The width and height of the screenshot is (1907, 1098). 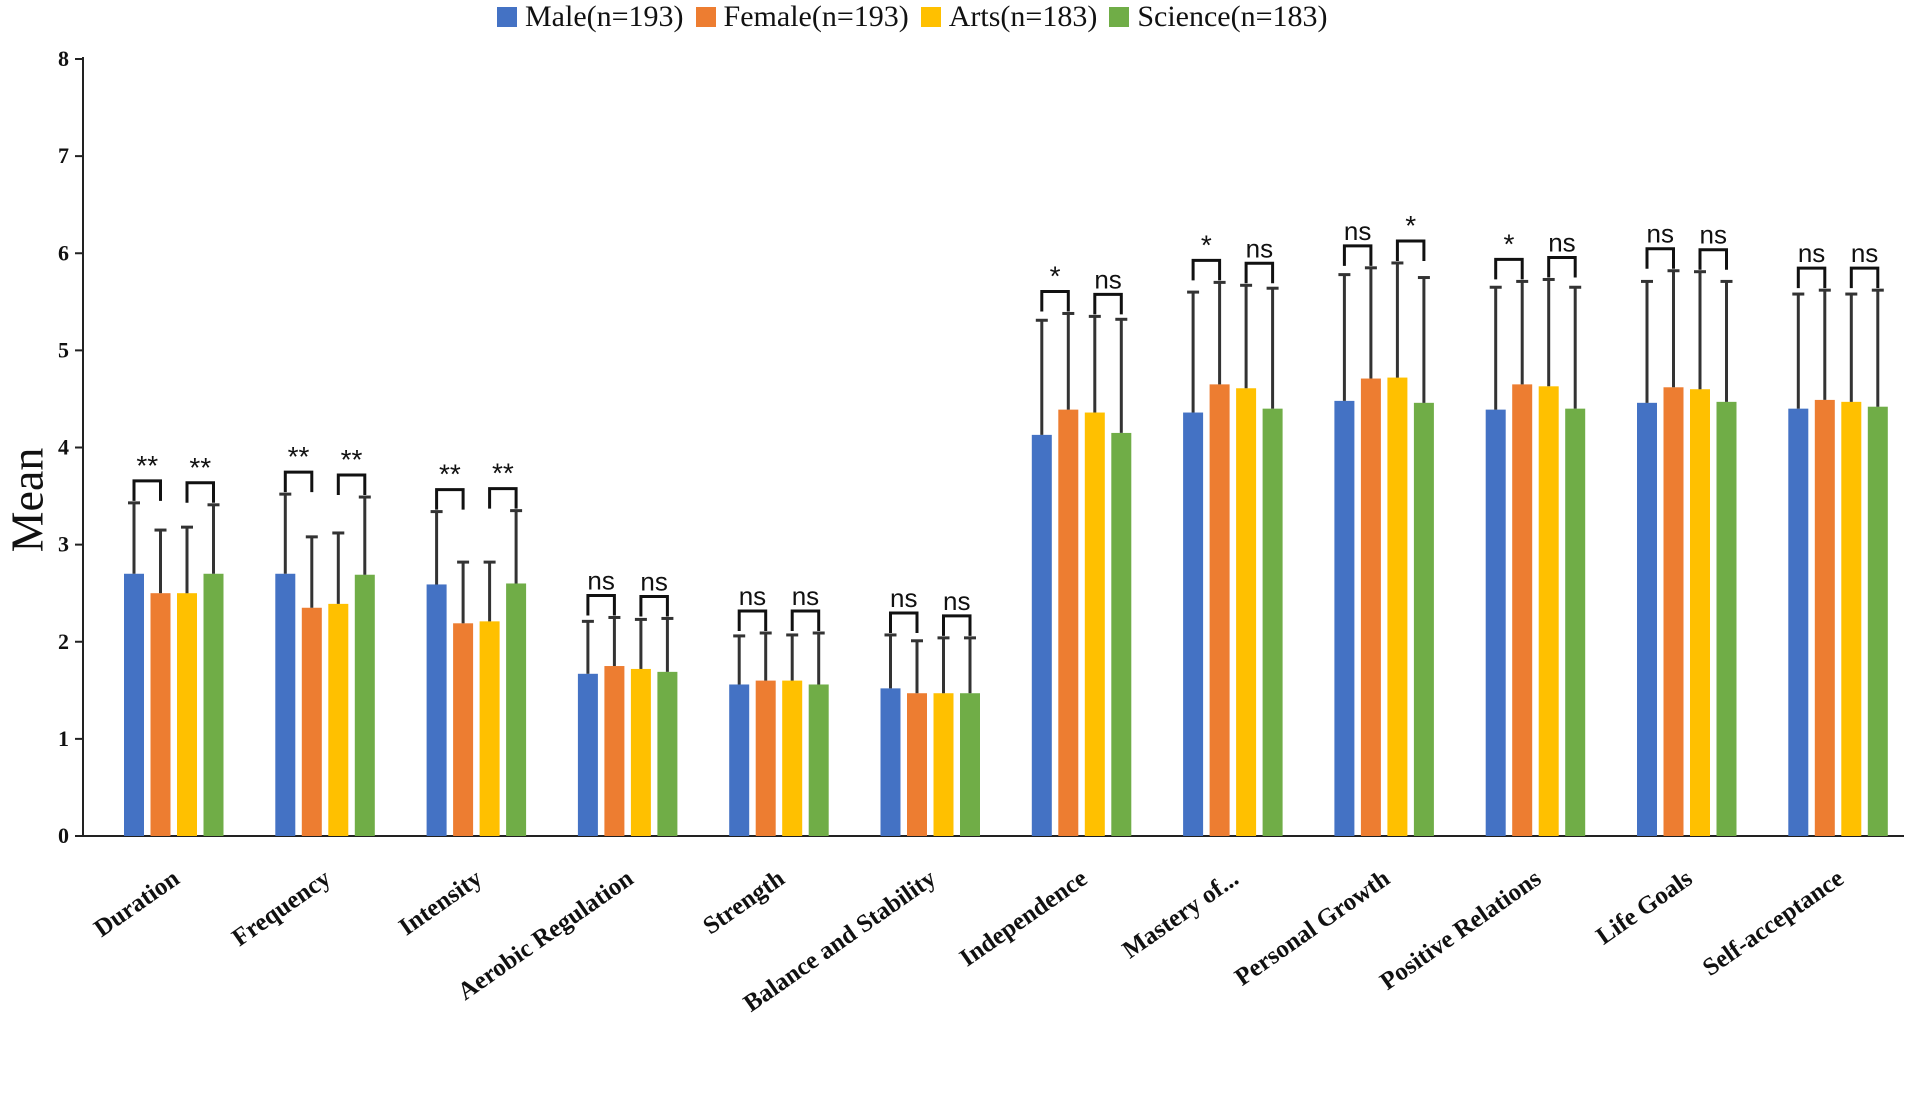 What do you see at coordinates (63, 641) in the screenshot?
I see `y-tick-label: 2` at bounding box center [63, 641].